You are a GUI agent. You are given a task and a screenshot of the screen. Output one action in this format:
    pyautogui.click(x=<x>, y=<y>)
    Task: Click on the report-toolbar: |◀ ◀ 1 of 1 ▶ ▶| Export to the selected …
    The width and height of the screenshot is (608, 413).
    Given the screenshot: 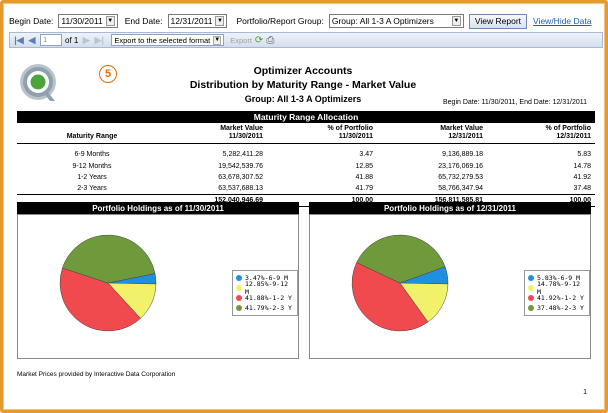 What is the action you would take?
    pyautogui.click(x=306, y=40)
    